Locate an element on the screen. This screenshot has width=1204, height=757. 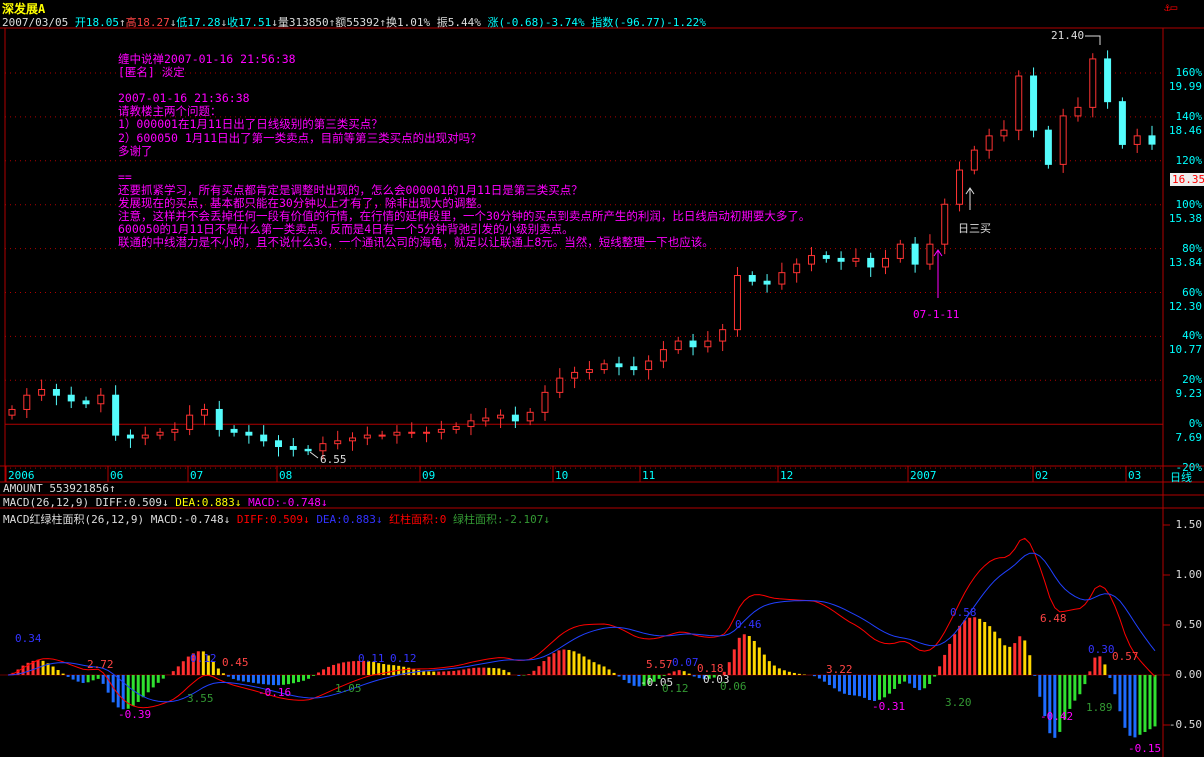
macd-area-label: 0.58 is located at coordinates (963, 612).